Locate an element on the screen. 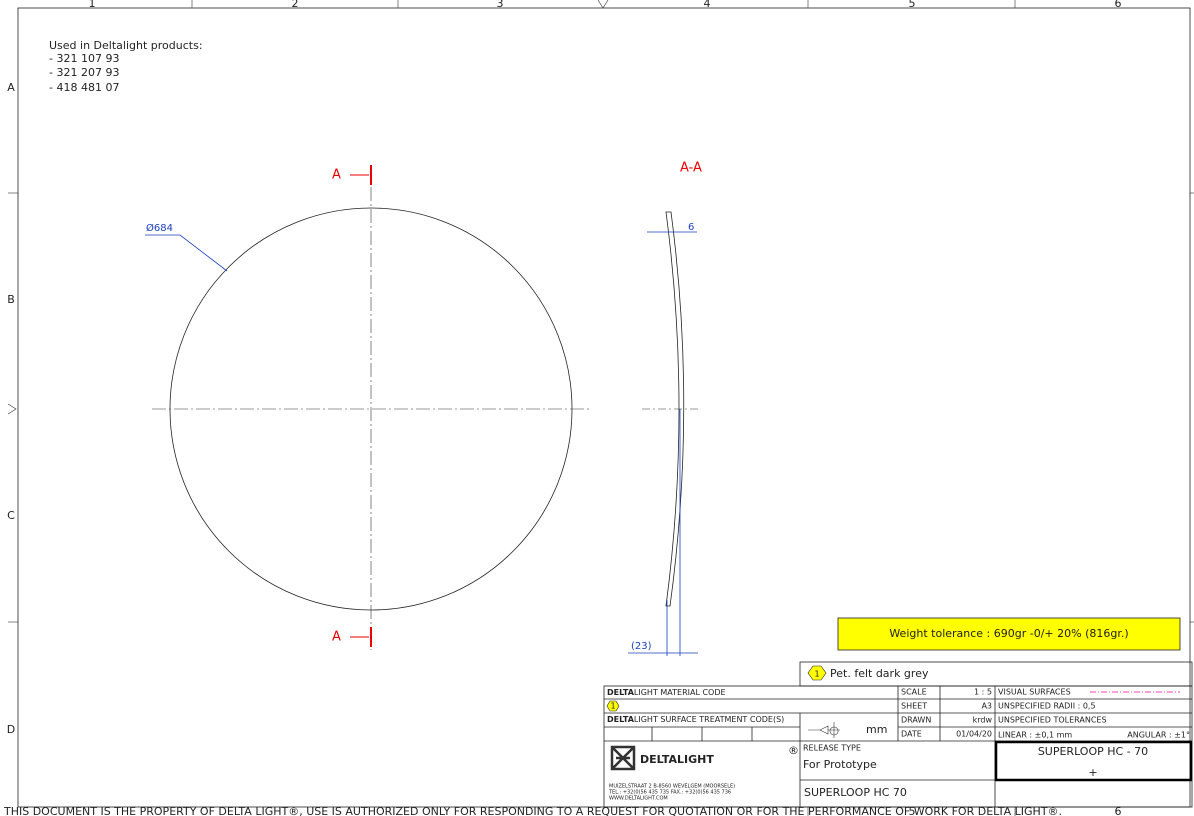  diameter-dim: Ø684 is located at coordinates (159, 228).